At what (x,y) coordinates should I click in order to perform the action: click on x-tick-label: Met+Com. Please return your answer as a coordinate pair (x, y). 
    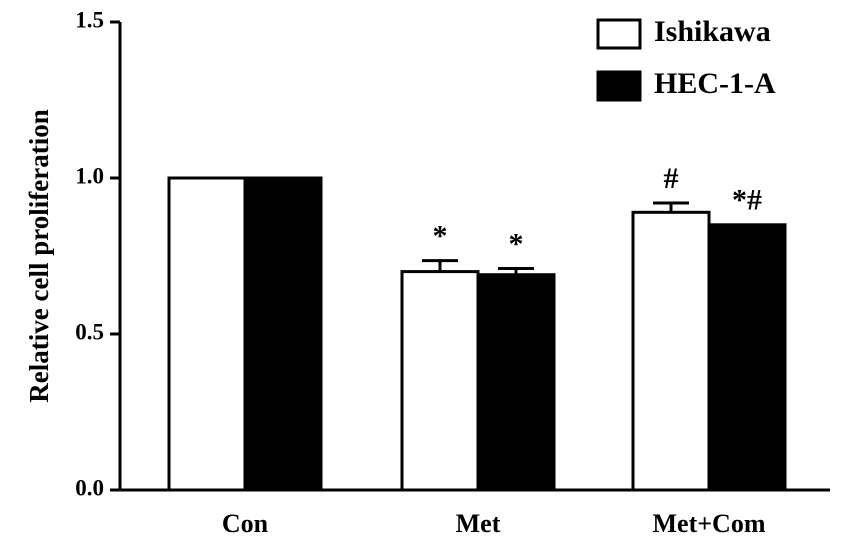
    Looking at the image, I should click on (709, 523).